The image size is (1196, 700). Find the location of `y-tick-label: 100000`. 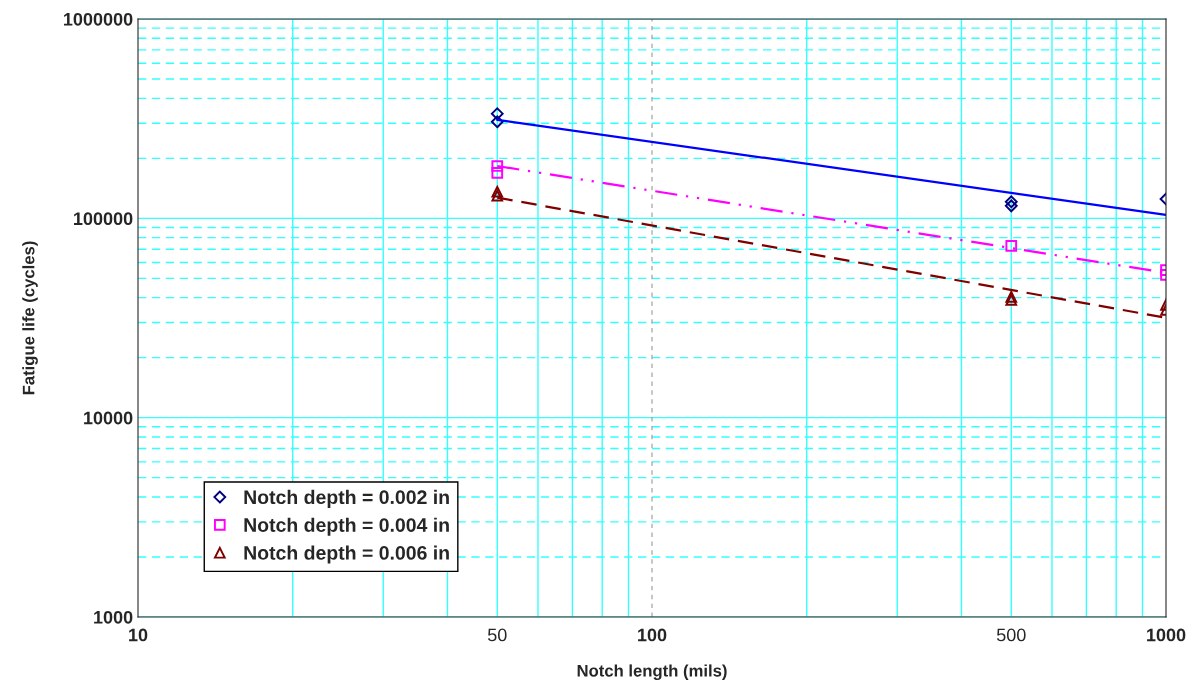

y-tick-label: 100000 is located at coordinates (103, 219).